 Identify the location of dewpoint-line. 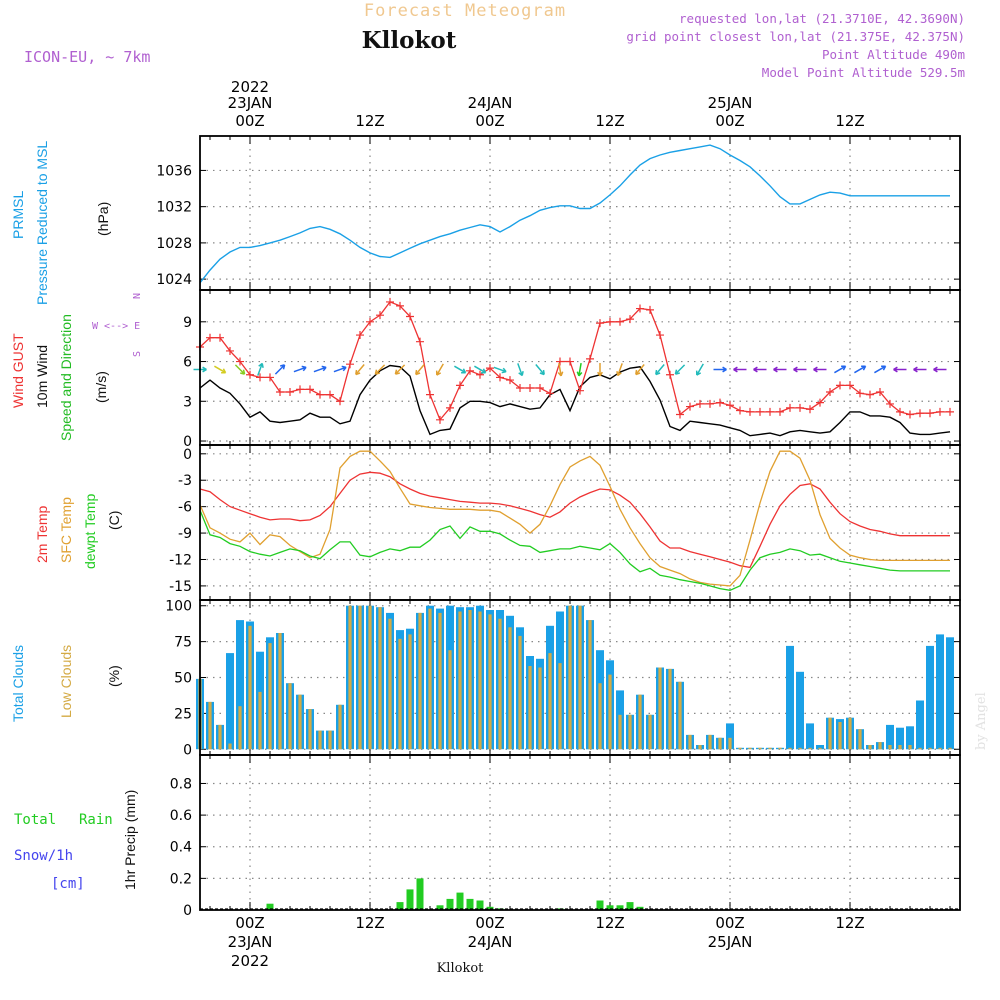
(574, 550).